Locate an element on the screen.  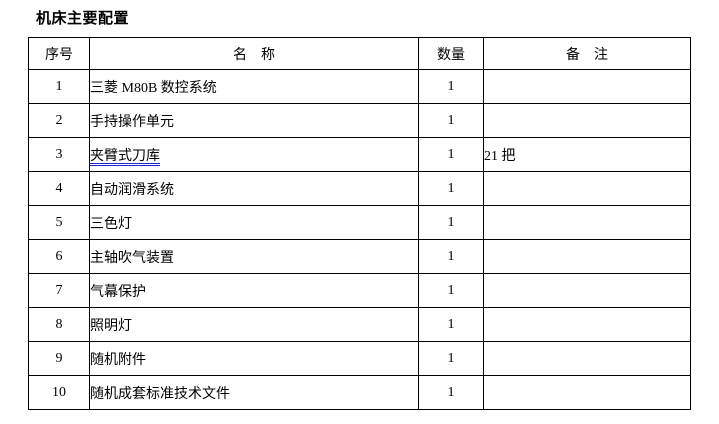
item-name: 三色灯 is located at coordinates (111, 224).